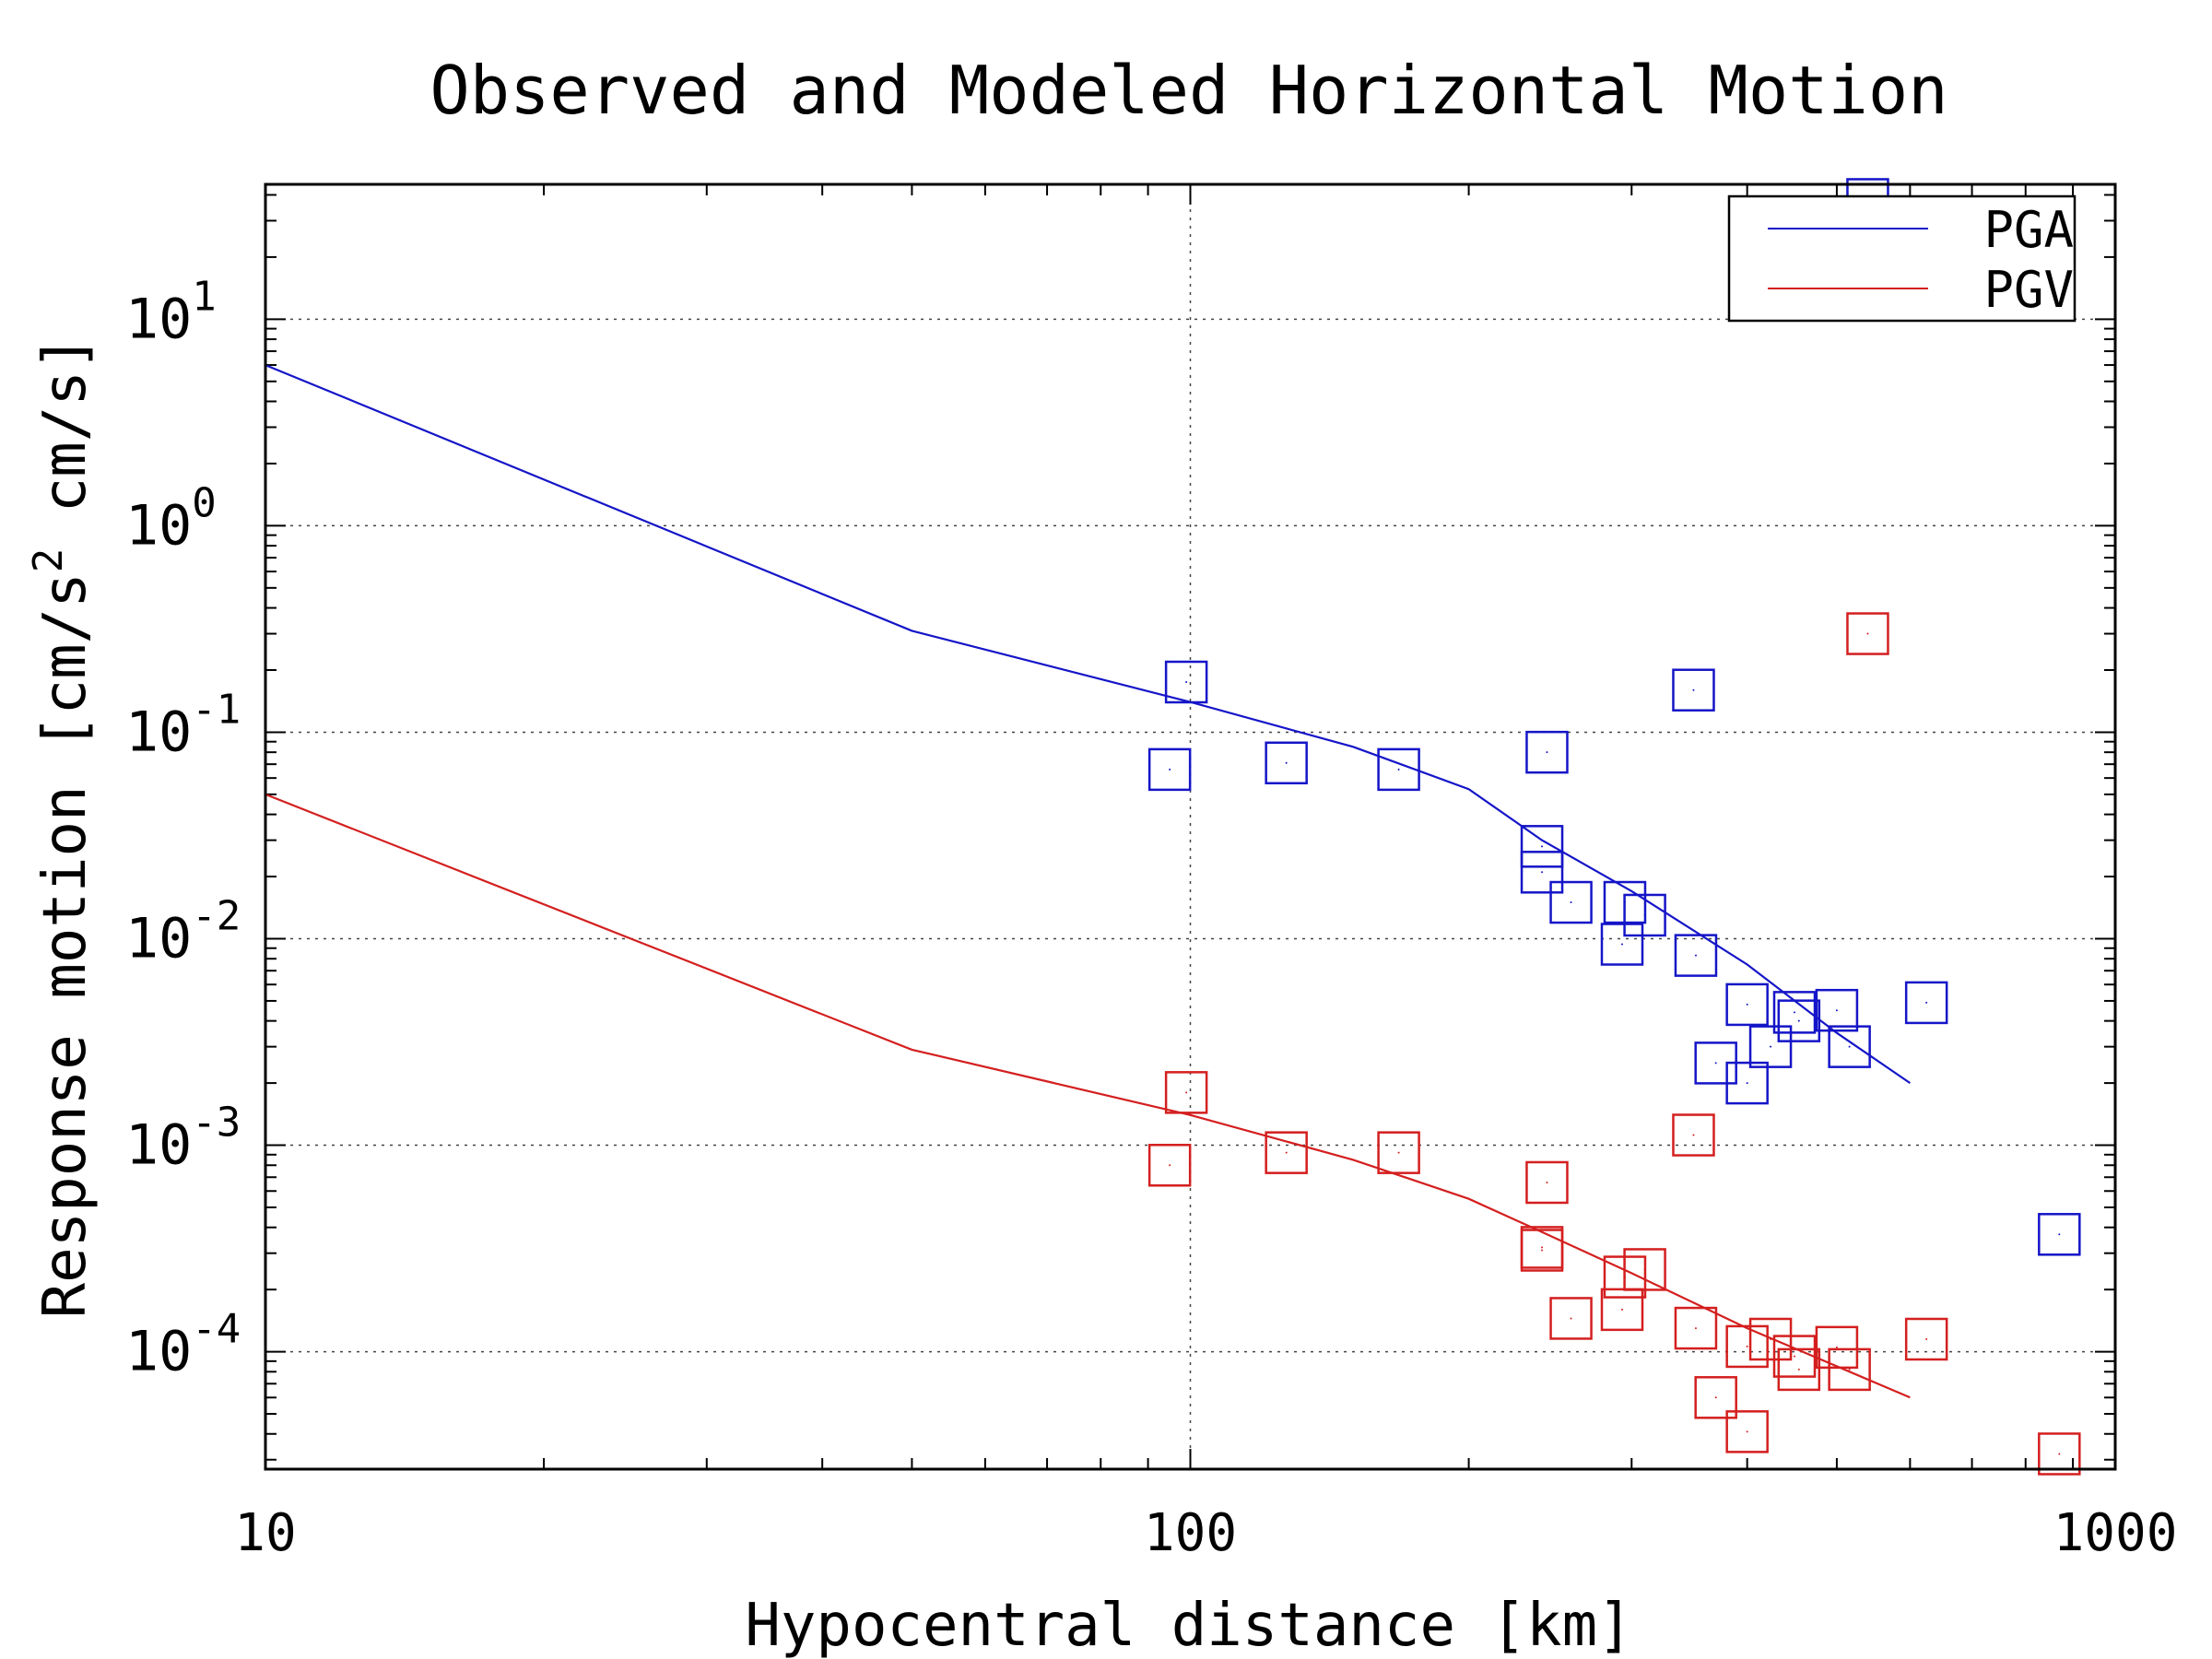 The image size is (2212, 1659). Describe the element at coordinates (183, 1139) in the screenshot. I see `y-tick-label: 10⁻³` at that location.